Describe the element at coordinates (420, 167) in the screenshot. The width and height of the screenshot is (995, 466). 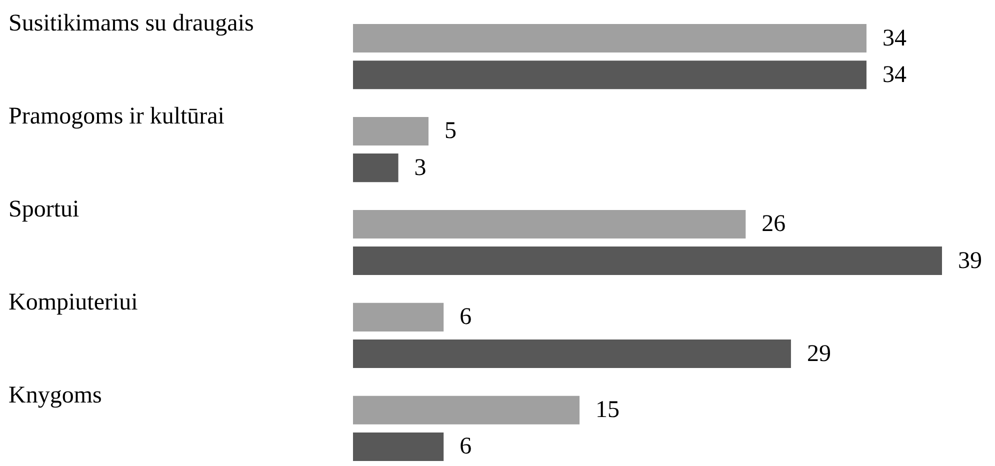
I see `data-label: 3` at that location.